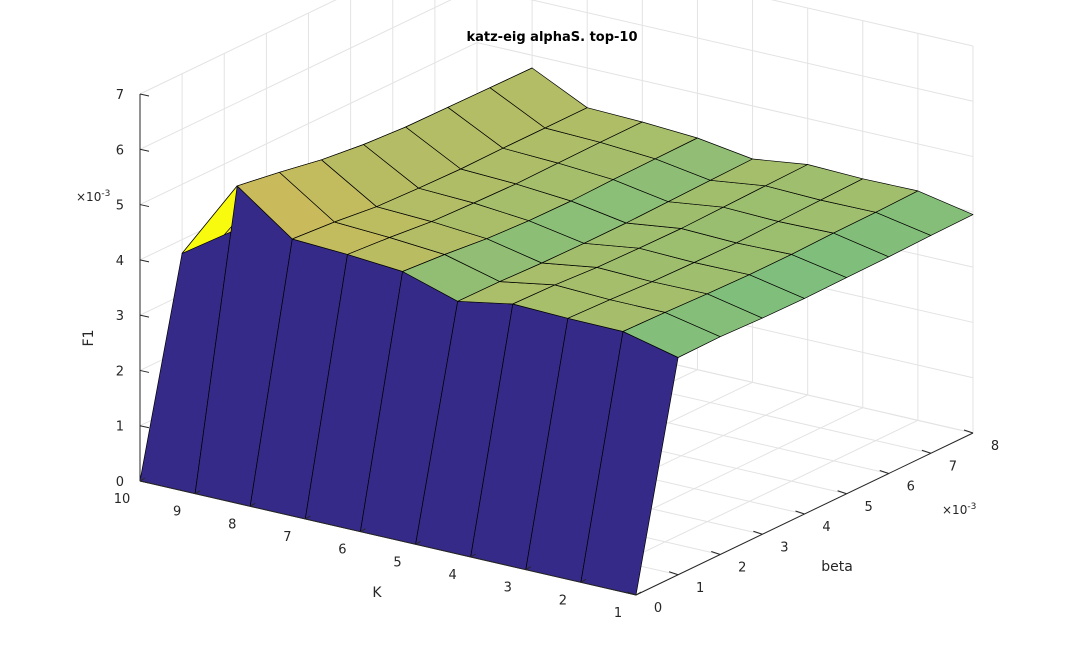  I want to click on z-exponent-power: -3, so click(105, 194).